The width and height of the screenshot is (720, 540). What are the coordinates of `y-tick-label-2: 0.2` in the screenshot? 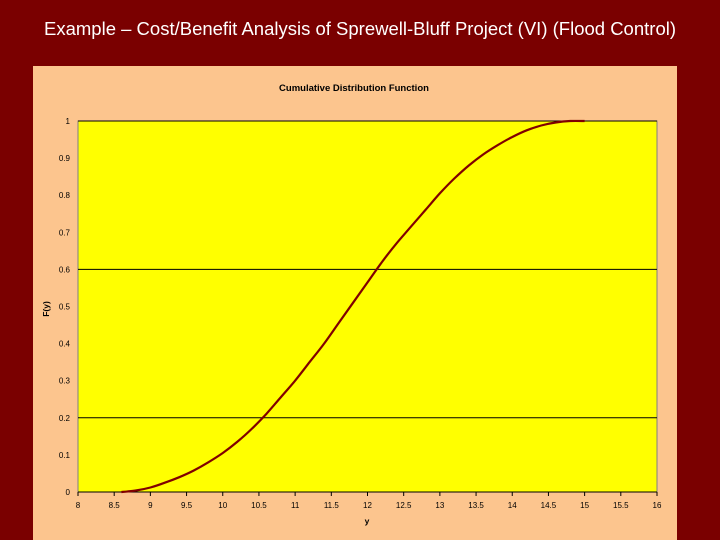 It's located at (65, 418).